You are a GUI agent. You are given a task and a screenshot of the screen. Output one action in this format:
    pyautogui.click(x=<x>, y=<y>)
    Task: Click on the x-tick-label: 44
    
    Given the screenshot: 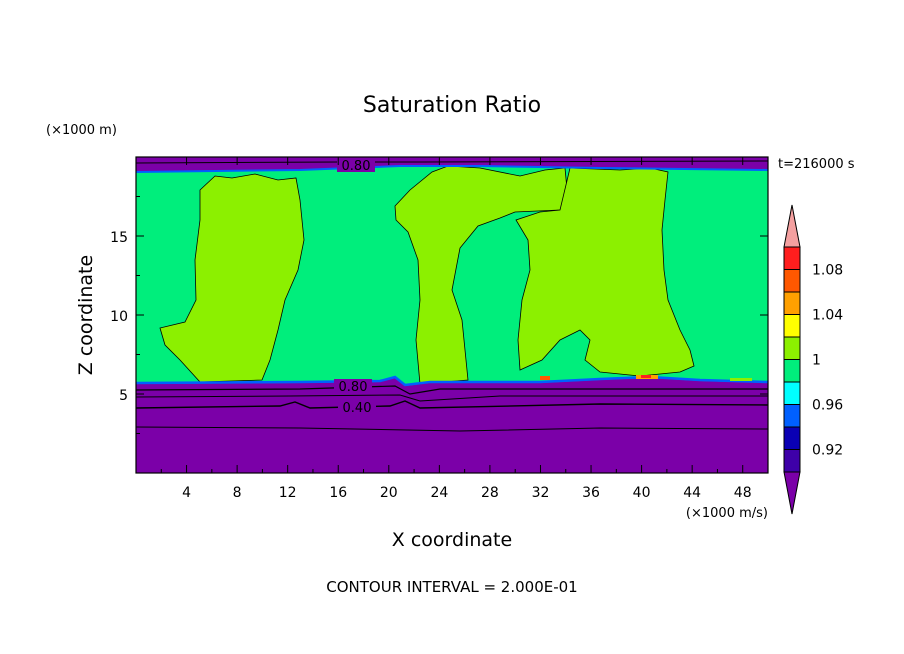 What is the action you would take?
    pyautogui.click(x=692, y=493)
    